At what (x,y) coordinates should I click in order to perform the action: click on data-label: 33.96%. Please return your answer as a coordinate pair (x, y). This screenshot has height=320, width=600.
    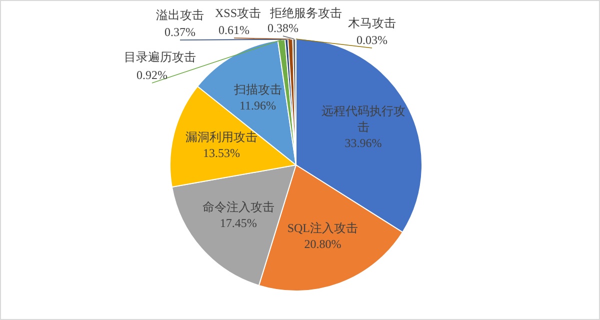
    Looking at the image, I should click on (363, 143).